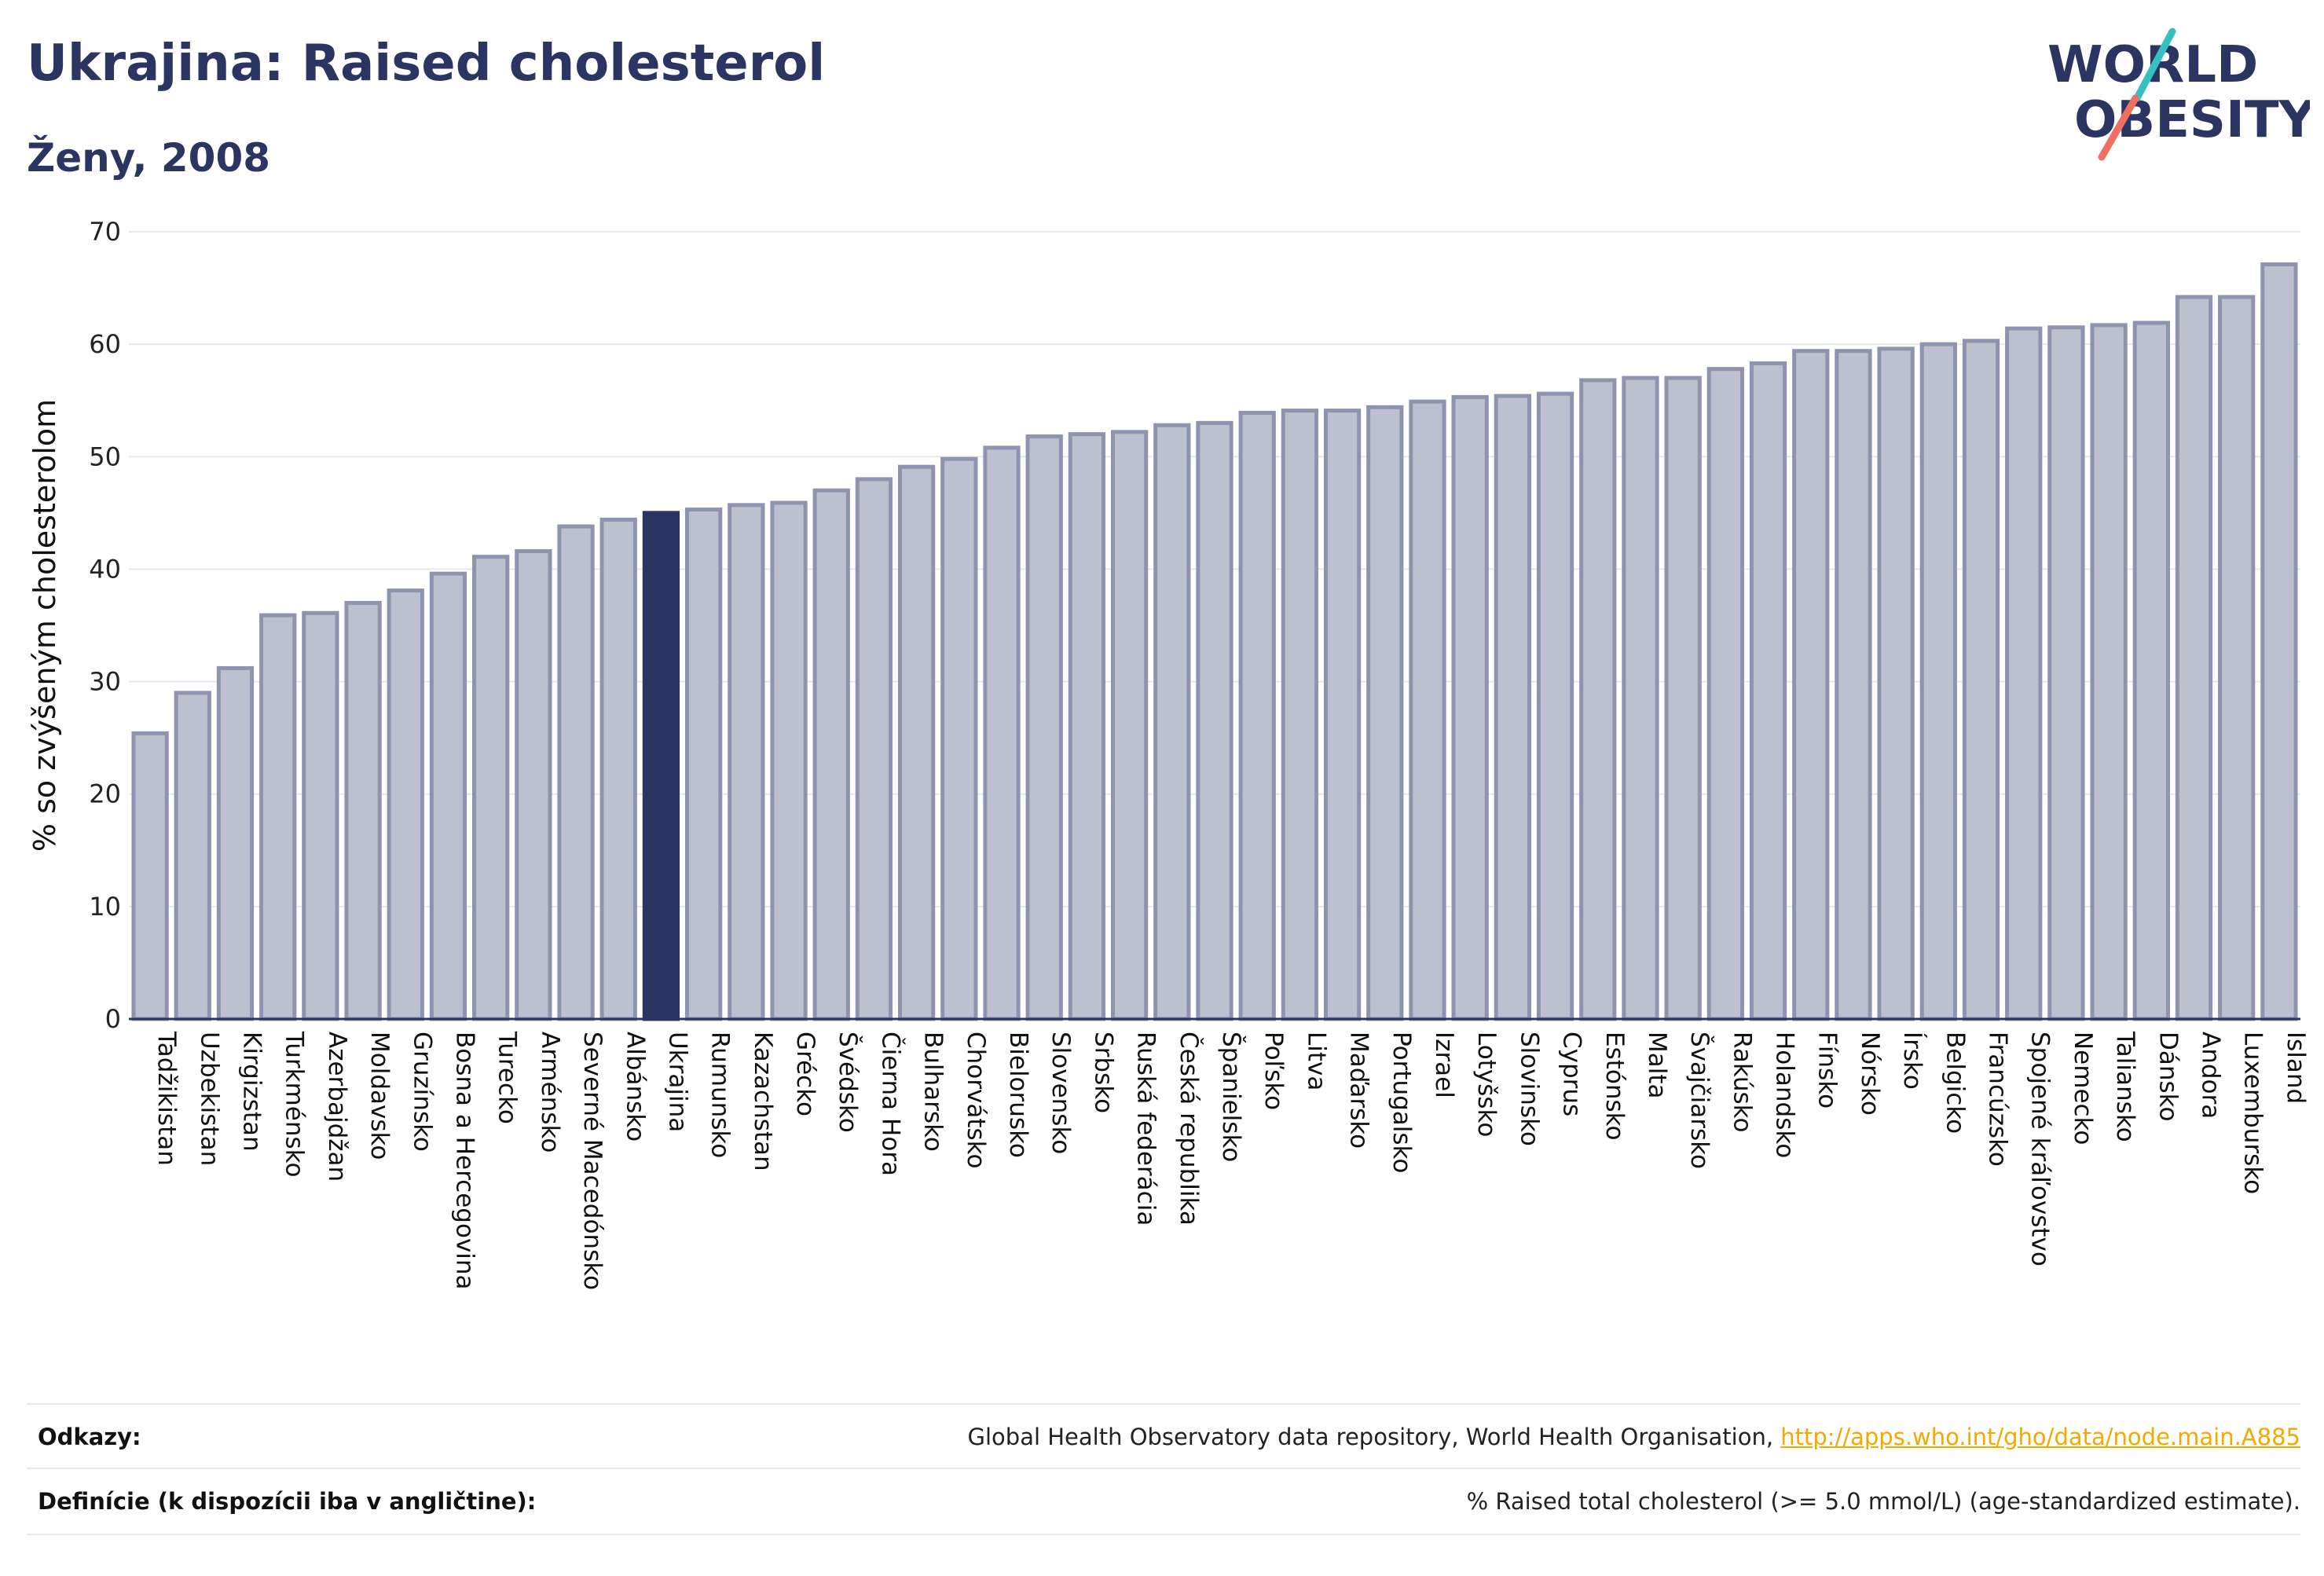  I want to click on x-tick-label: Azerbajdžan, so click(337, 1107).